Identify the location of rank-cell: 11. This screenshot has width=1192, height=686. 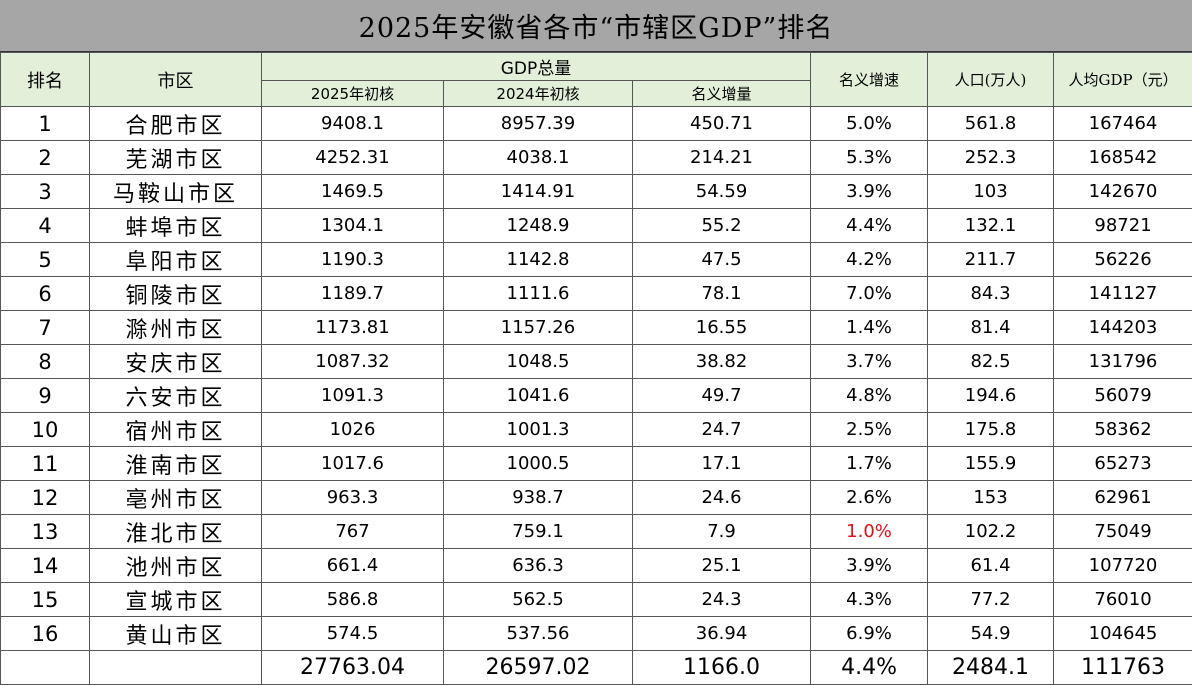
(45, 463).